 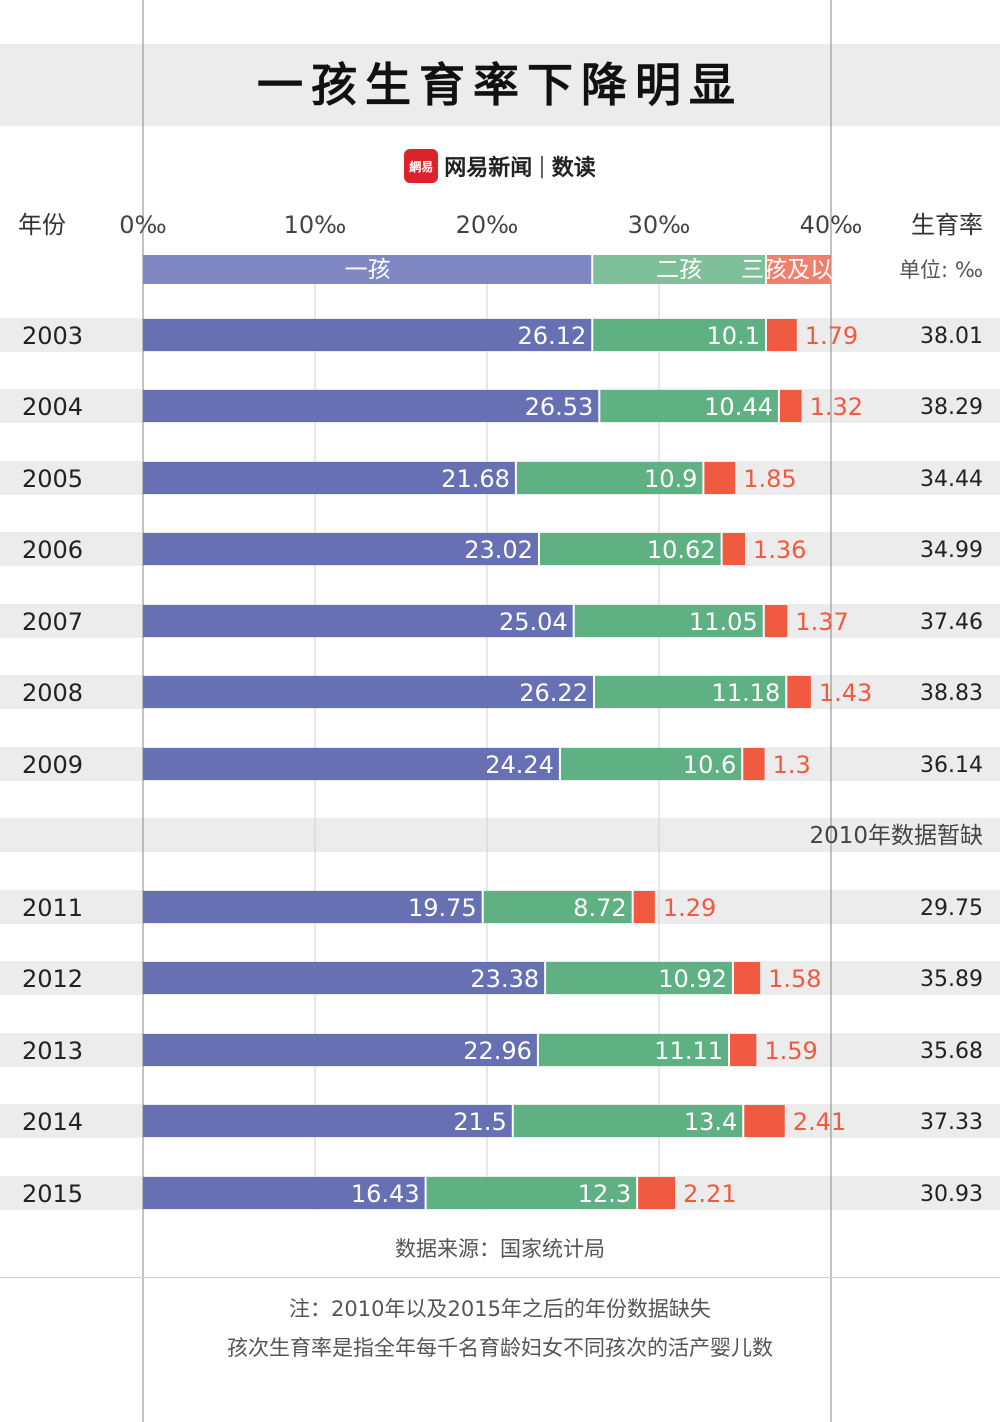 What do you see at coordinates (845, 693) in the screenshot?
I see `third-child-value-label: 1.43` at bounding box center [845, 693].